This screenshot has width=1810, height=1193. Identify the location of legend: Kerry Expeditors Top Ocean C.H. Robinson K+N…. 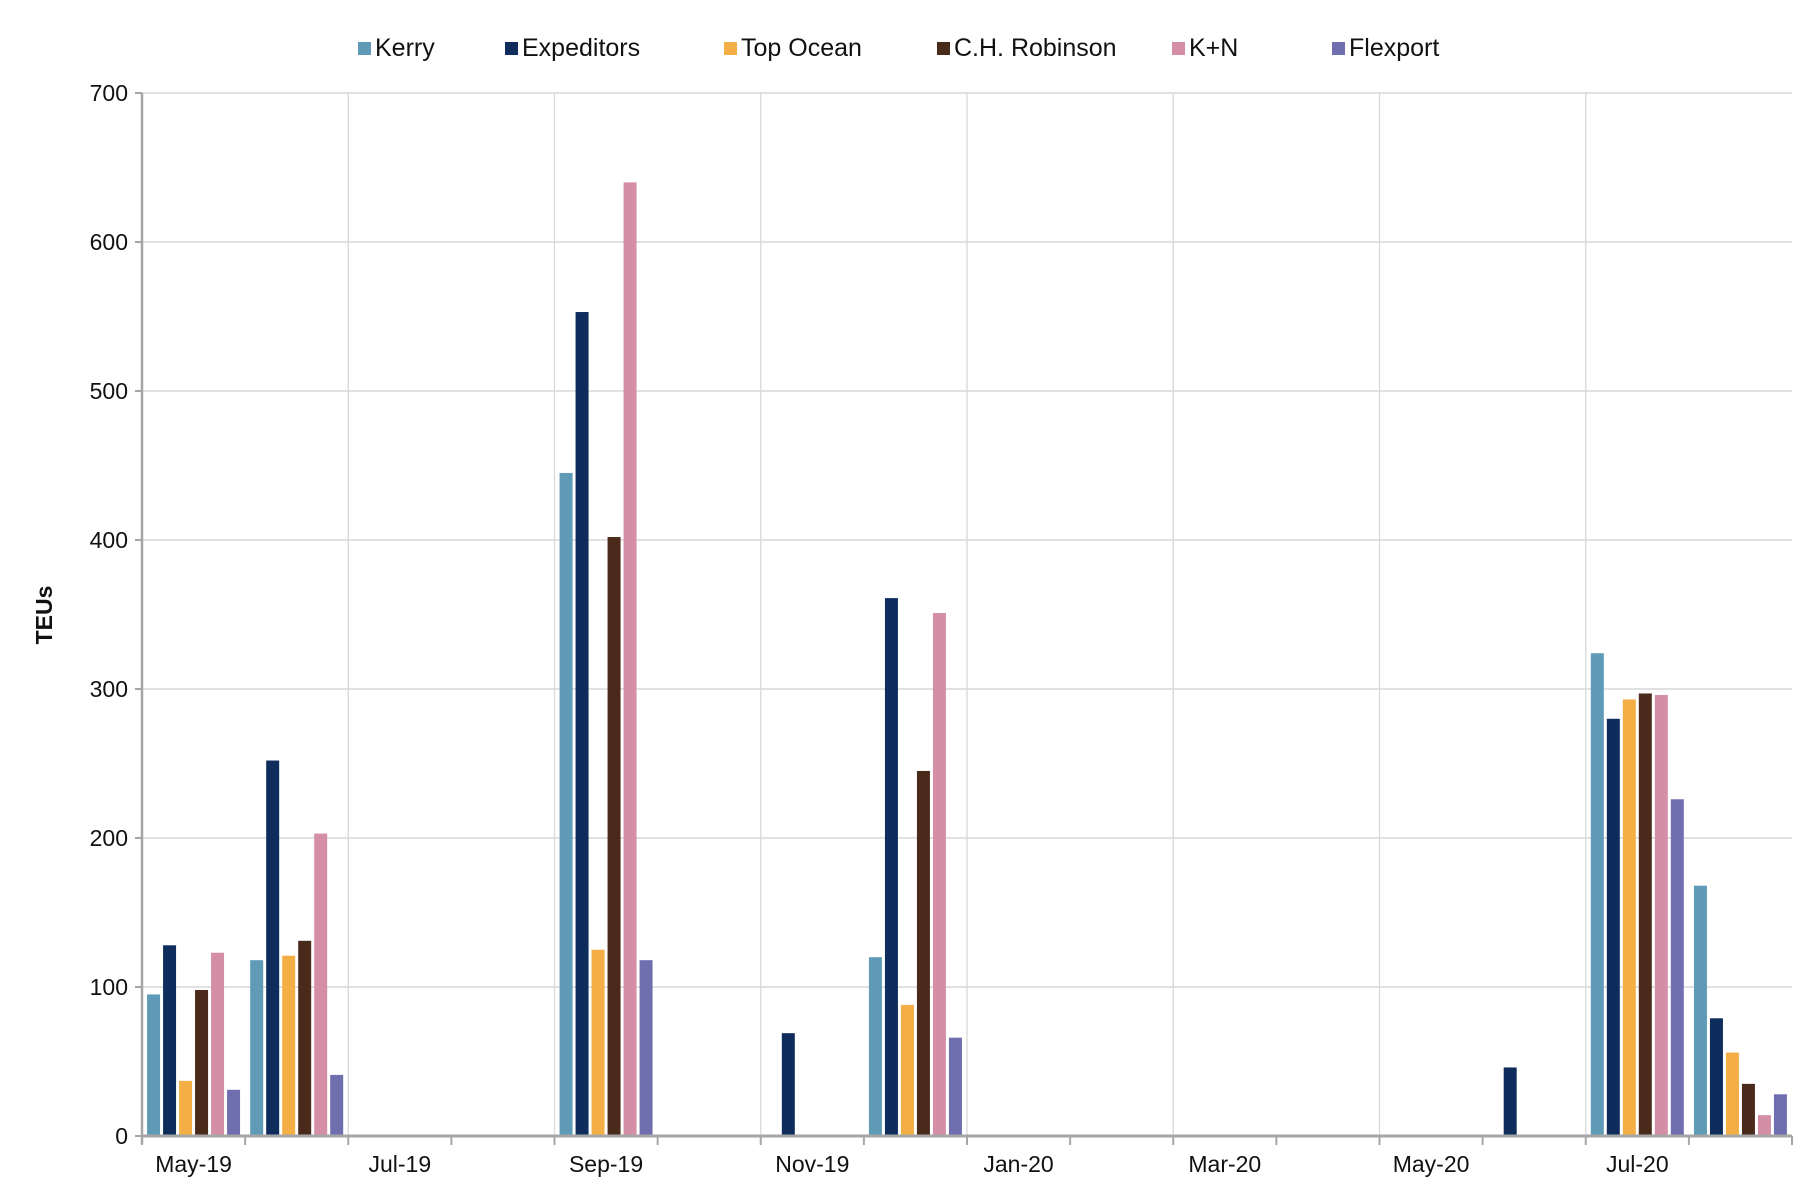
(898, 48).